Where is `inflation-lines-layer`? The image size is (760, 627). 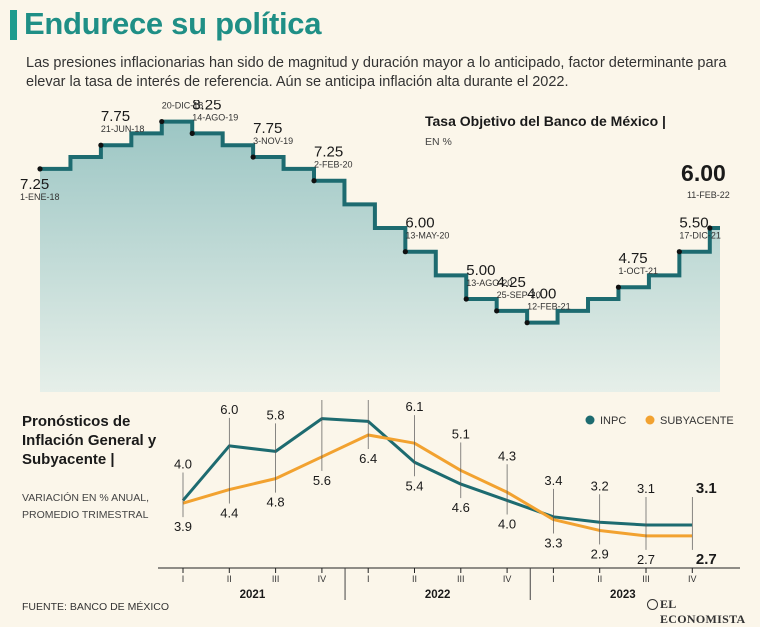
inflation-lines-layer is located at coordinates (437, 477).